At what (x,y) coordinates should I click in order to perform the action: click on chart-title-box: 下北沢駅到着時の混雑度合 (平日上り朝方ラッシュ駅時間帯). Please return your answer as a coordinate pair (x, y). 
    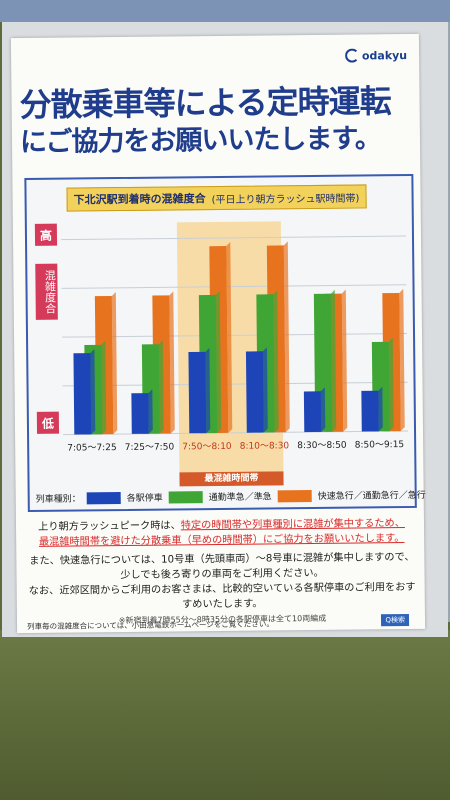
    Looking at the image, I should click on (216, 198).